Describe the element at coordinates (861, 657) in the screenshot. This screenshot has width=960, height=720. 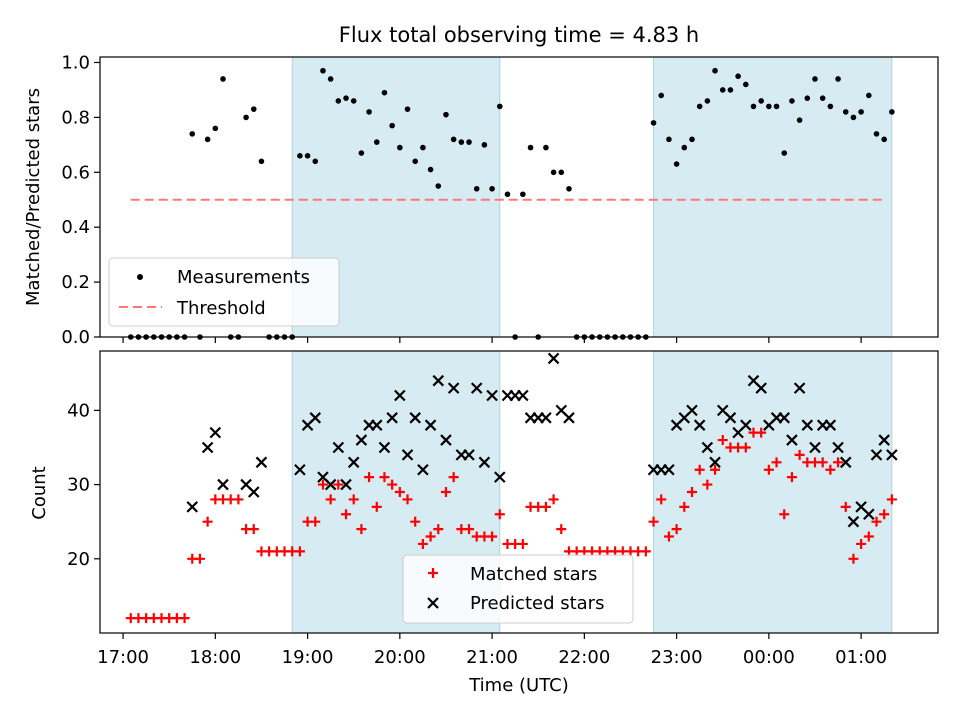
I see `x-tick-label: 01:00` at that location.